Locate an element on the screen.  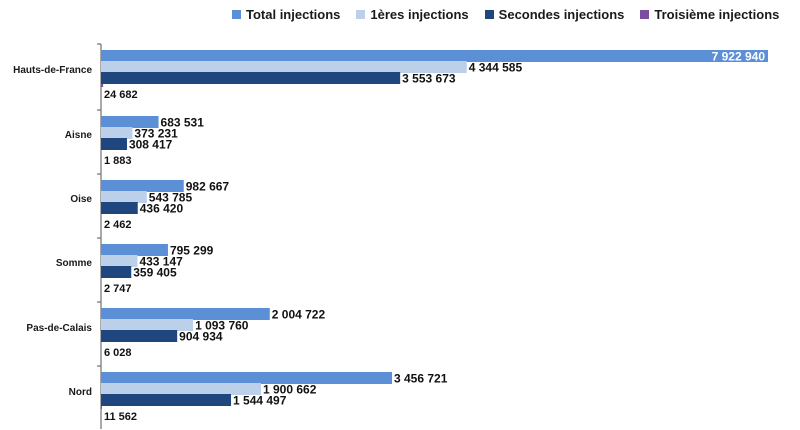
data-label: 1 900 662 is located at coordinates (290, 390).